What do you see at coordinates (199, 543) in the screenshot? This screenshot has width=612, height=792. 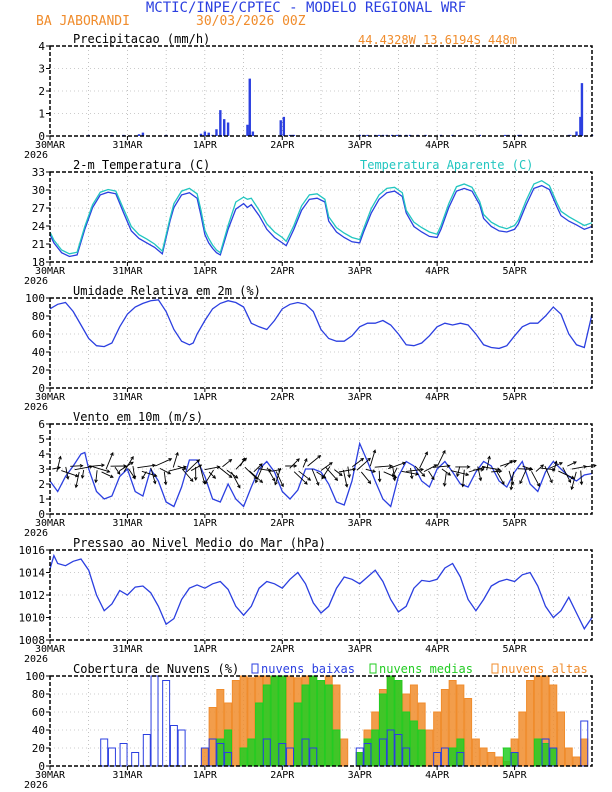 I see `panel-title: Pressao ao Nivel Medio do Mar (hPa)` at bounding box center [199, 543].